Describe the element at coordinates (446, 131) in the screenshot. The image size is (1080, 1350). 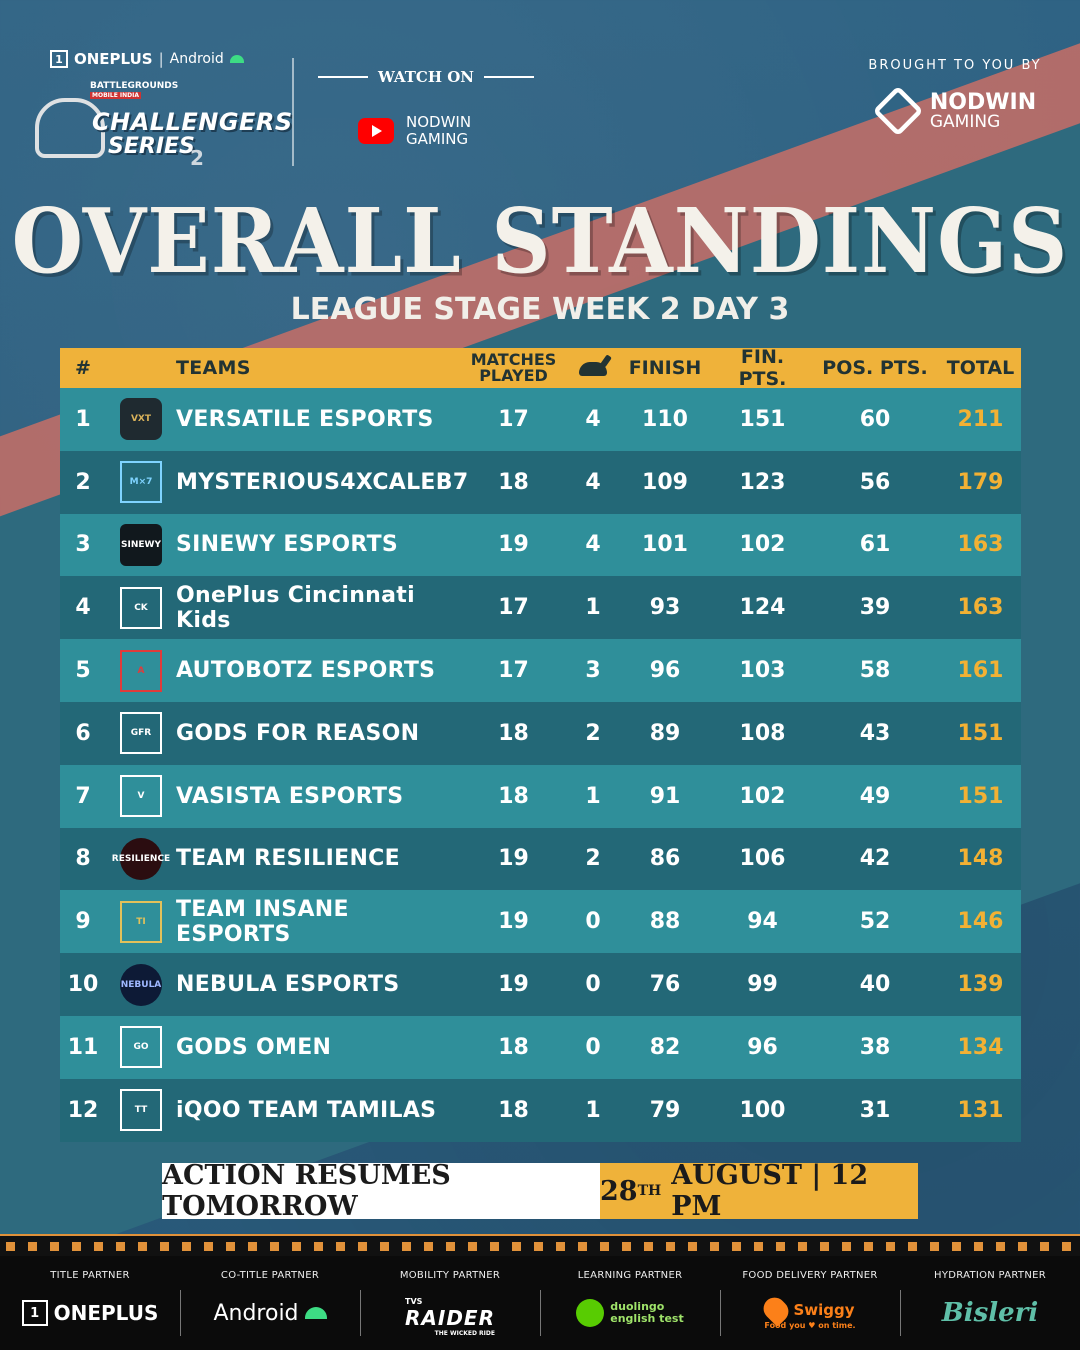
I see `stream-channel: NODWIN GAMING` at that location.